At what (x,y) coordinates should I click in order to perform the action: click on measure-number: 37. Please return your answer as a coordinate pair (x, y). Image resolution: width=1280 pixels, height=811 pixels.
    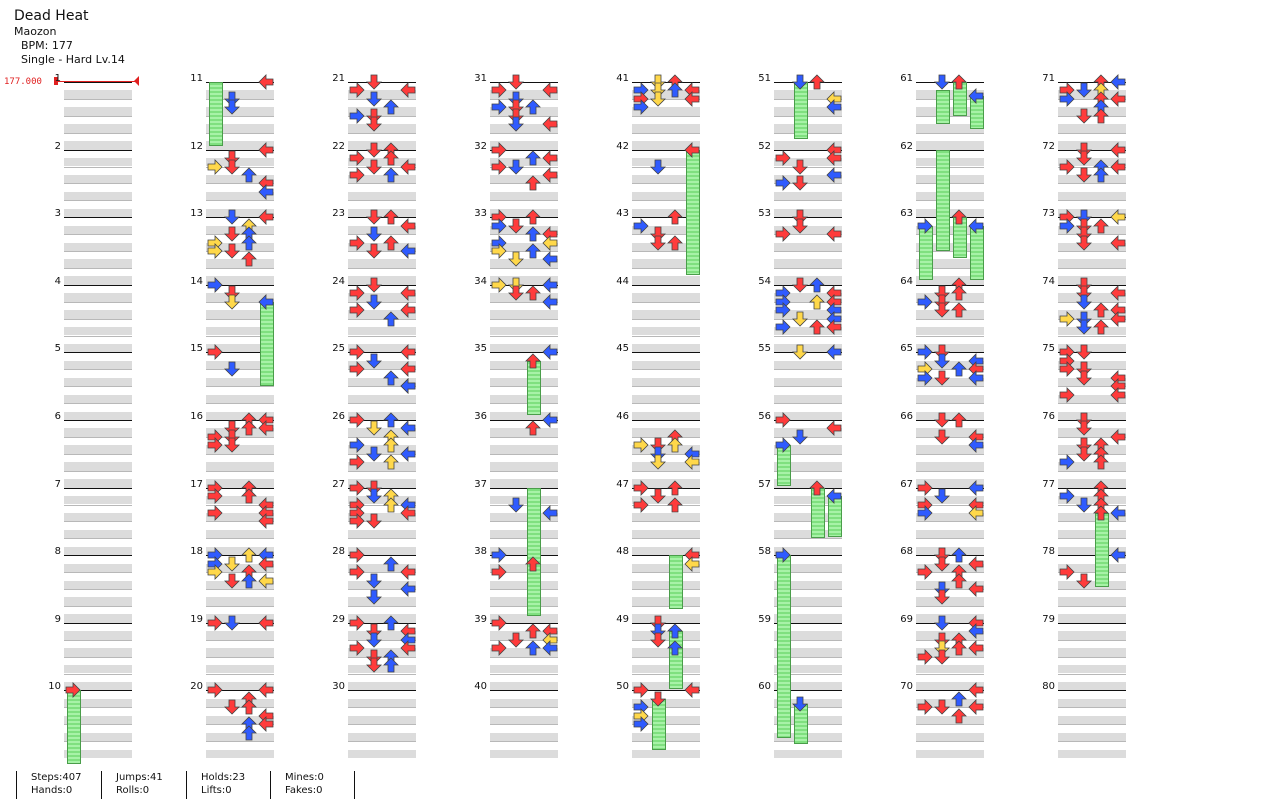
    Looking at the image, I should click on (480, 484).